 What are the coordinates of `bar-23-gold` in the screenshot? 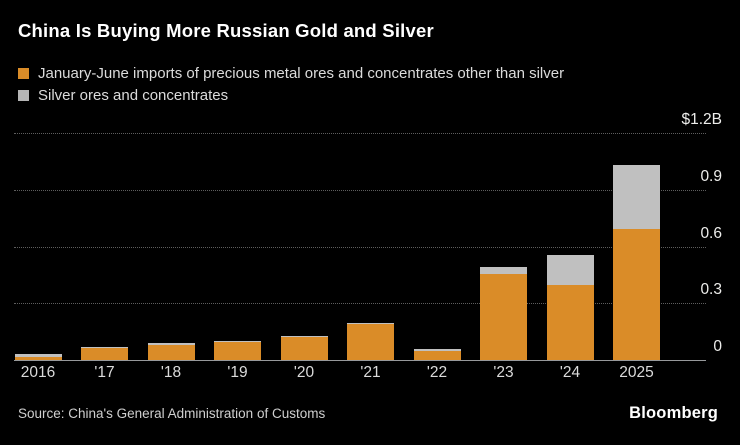 It's located at (503, 316).